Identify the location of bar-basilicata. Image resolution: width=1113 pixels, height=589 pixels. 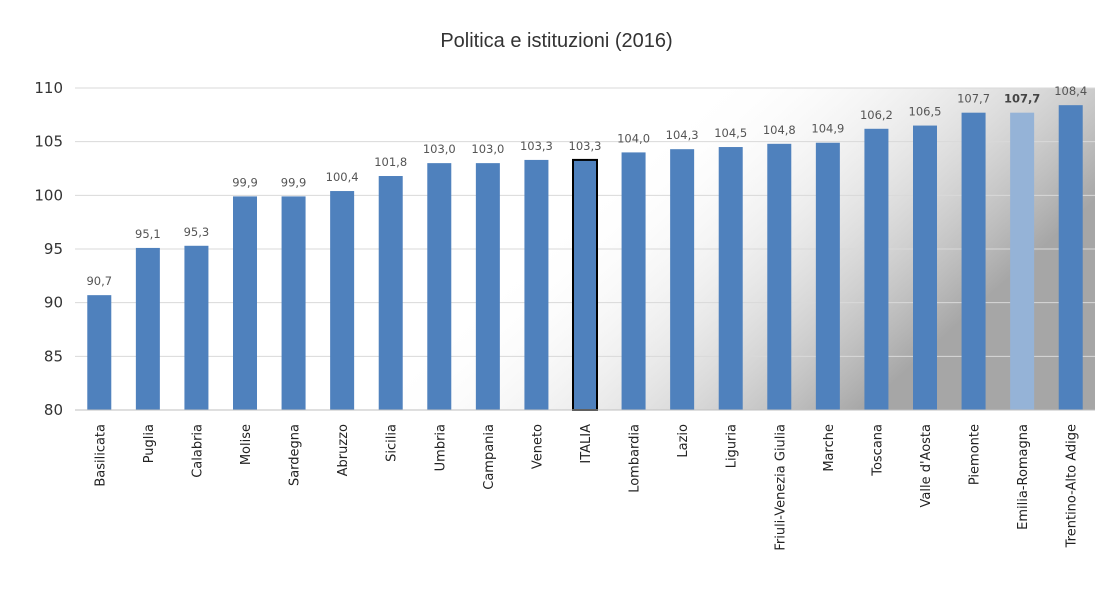
(99, 352).